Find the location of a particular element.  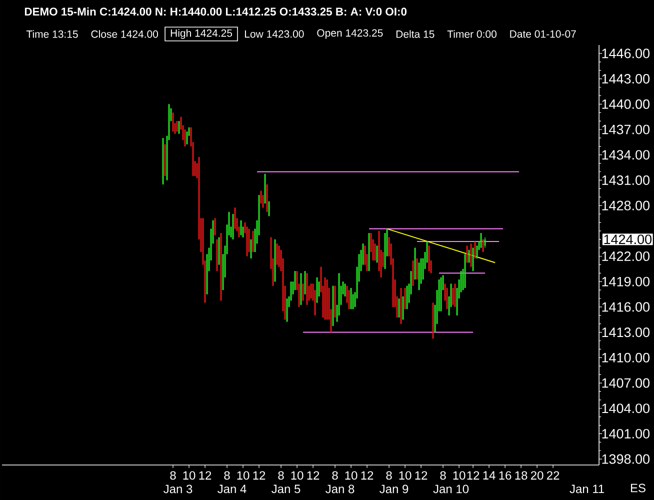

y-tick-label: 1428.00 is located at coordinates (626, 205).